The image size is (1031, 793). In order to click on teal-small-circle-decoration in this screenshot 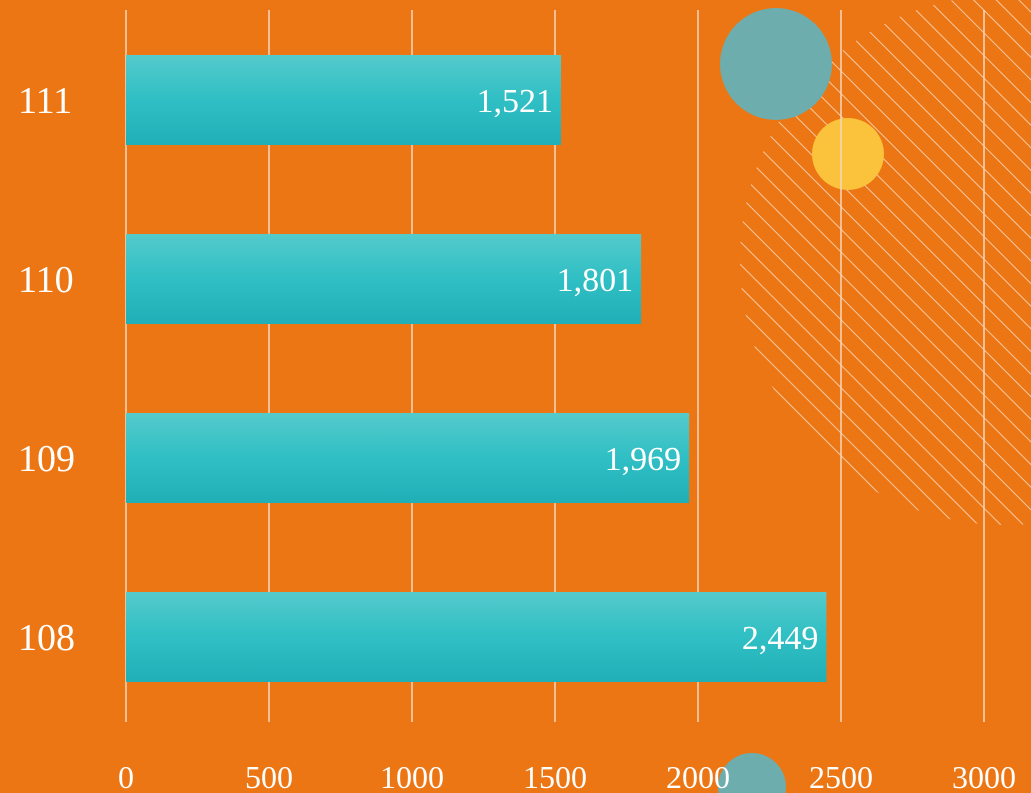, I will do `click(752, 773)`.